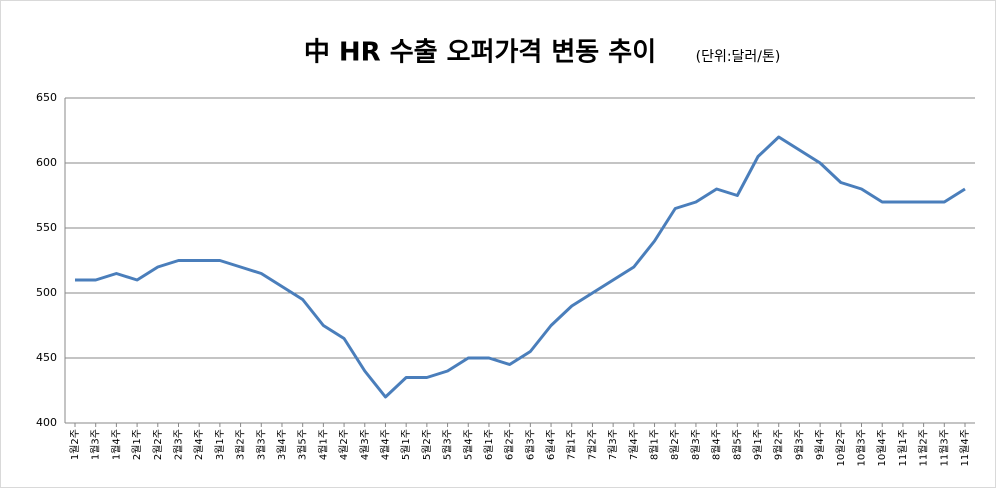  Describe the element at coordinates (779, 444) in the screenshot. I see `x-tick-label: 9월2주` at that location.